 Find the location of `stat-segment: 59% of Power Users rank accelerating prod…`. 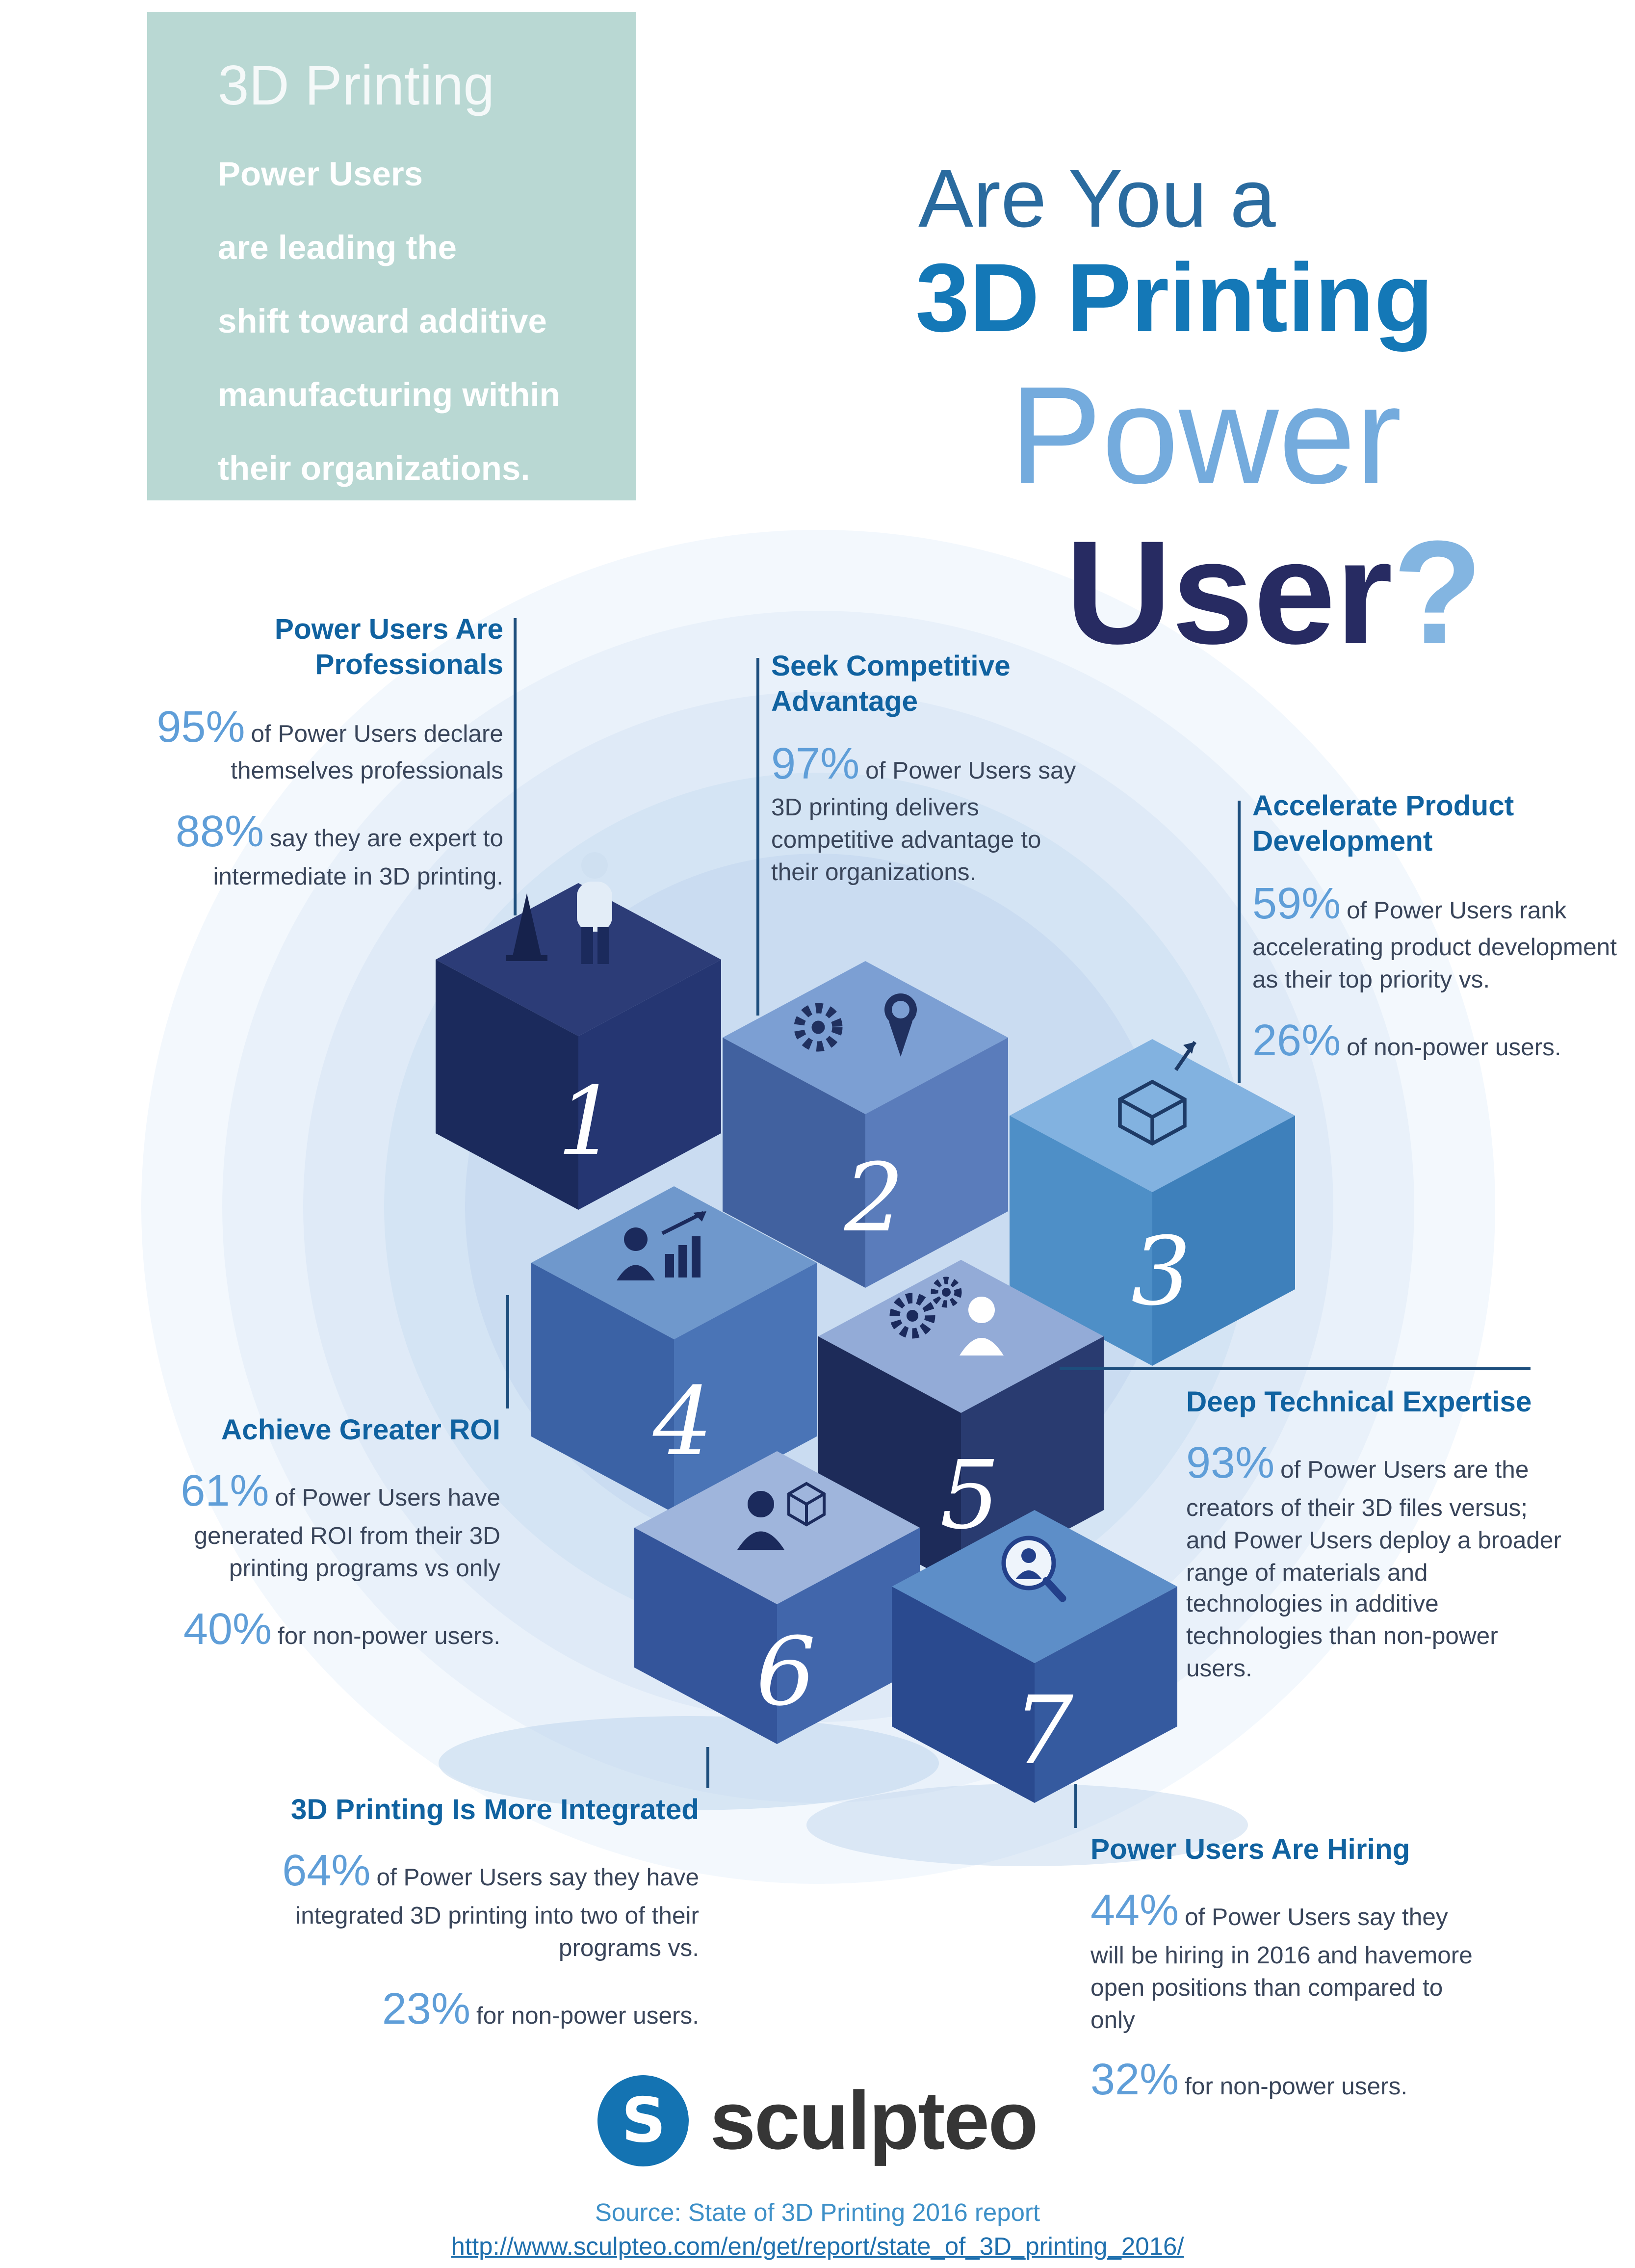

stat-segment: 59% of Power Users rank accelerating prod… is located at coordinates (1434, 936).